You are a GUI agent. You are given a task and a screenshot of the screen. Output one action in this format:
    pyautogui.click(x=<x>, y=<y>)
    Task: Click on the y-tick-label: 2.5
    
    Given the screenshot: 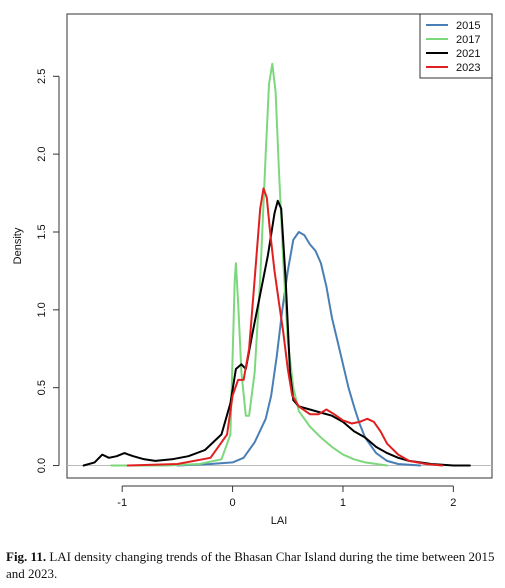 What is the action you would take?
    pyautogui.click(x=42, y=76)
    